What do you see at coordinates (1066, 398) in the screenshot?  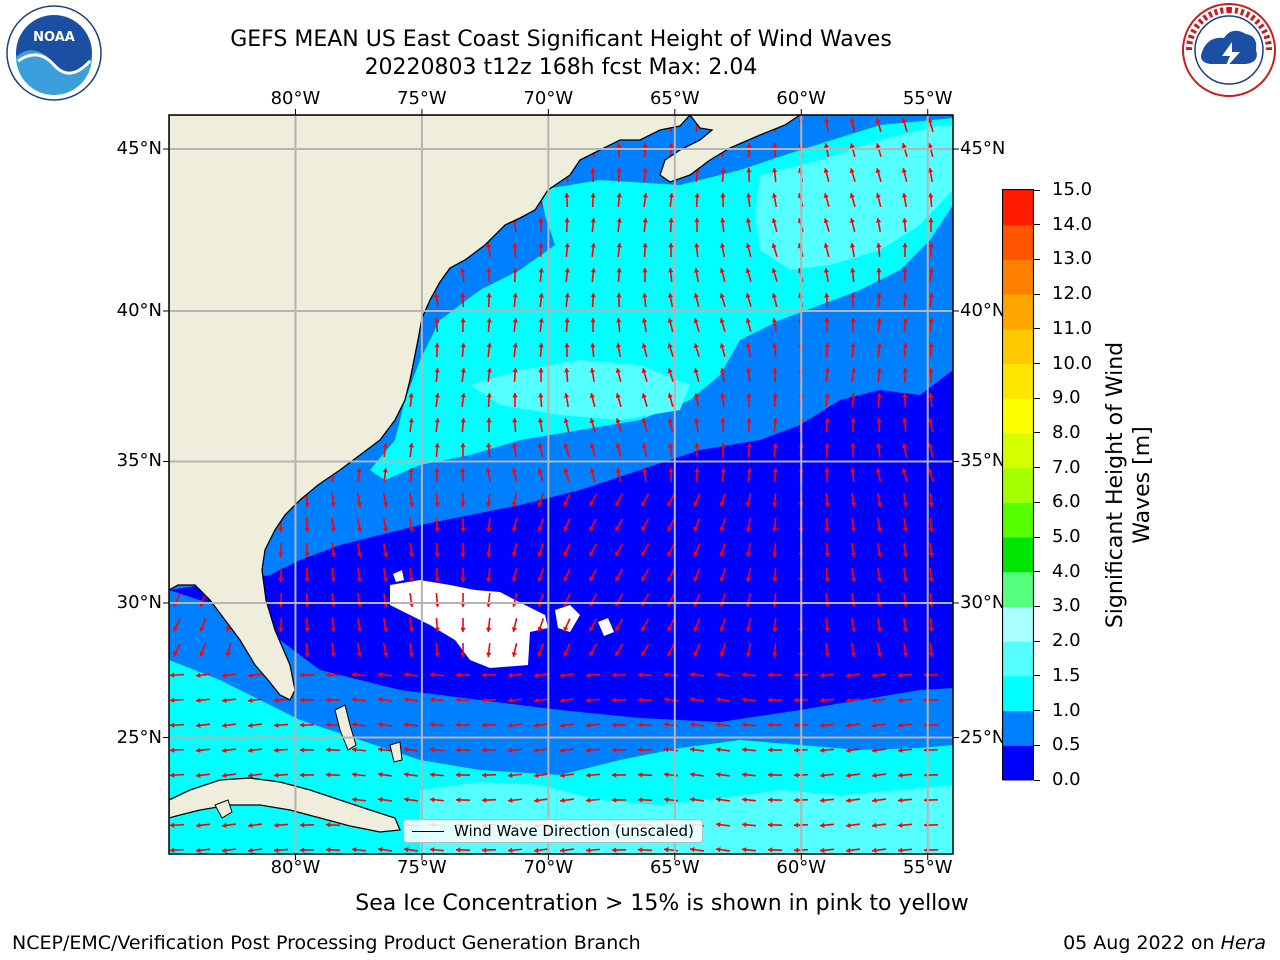 I see `colorbar-tick-11: 9.0` at bounding box center [1066, 398].